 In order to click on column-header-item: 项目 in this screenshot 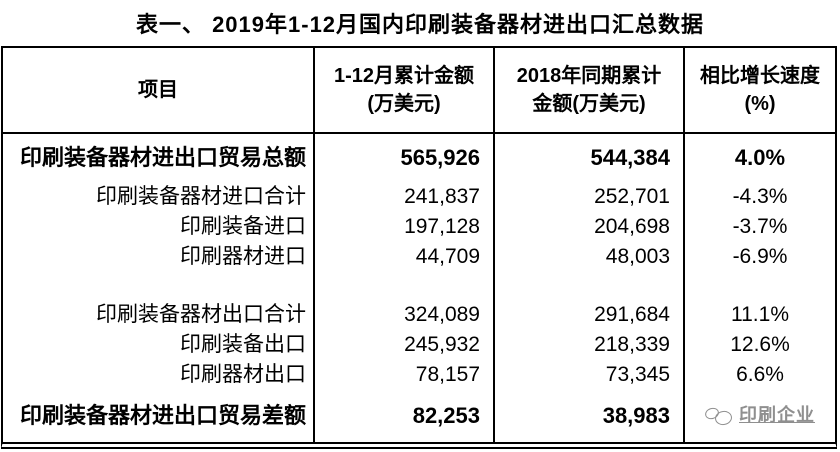, I will do `click(159, 91)`.